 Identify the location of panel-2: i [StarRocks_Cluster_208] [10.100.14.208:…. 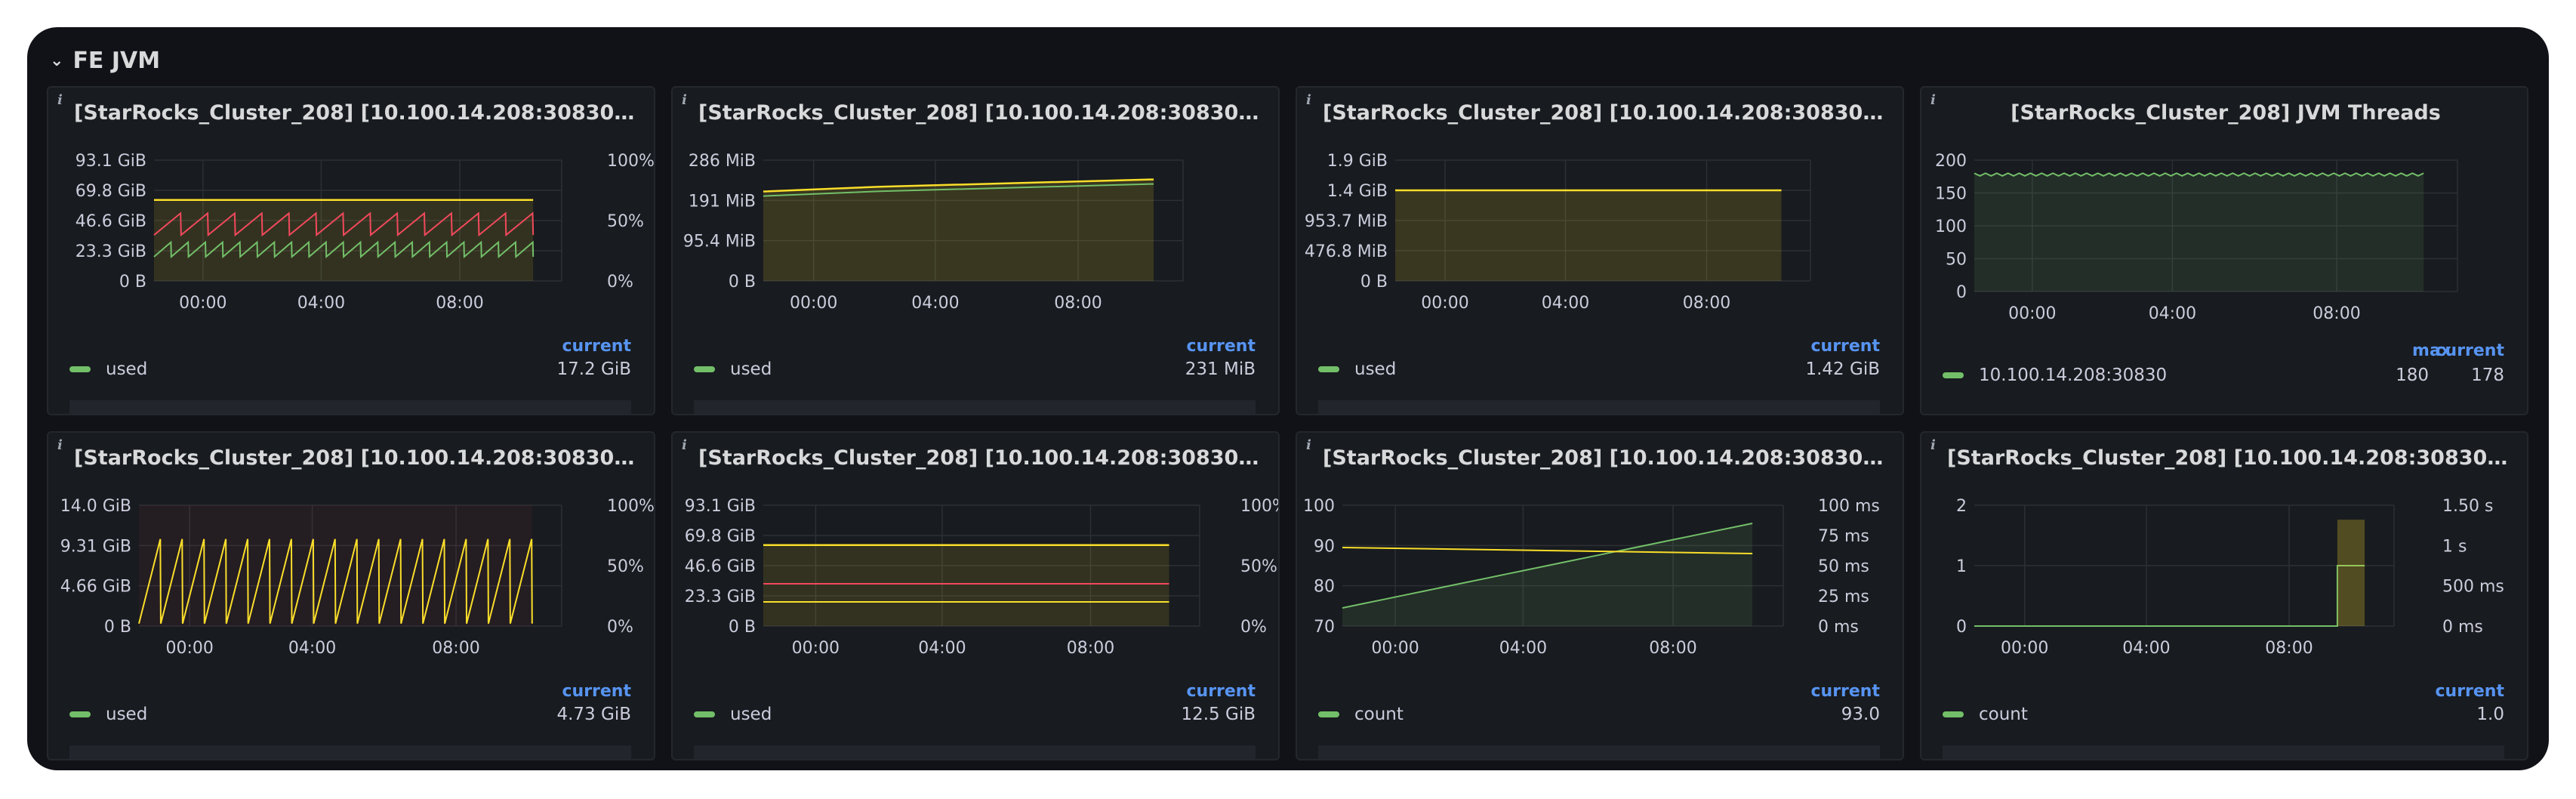
(975, 251).